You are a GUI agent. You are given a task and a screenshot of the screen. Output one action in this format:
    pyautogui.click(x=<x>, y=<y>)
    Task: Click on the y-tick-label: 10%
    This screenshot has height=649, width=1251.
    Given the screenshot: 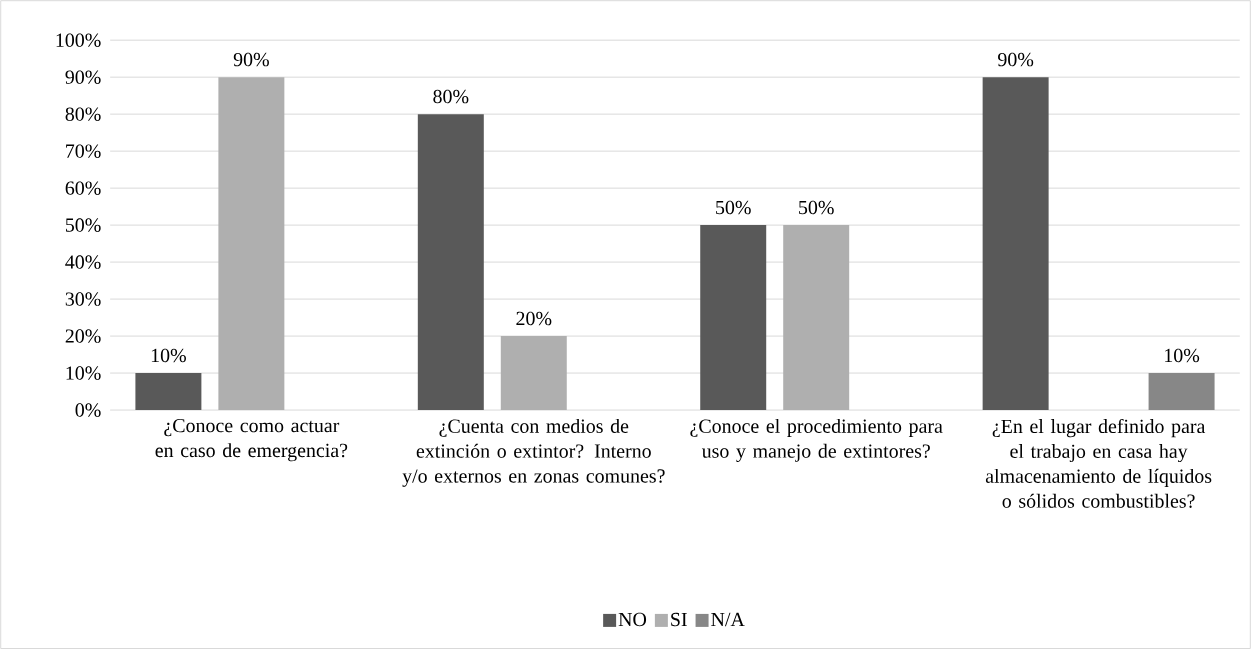 What is the action you would take?
    pyautogui.click(x=83, y=373)
    